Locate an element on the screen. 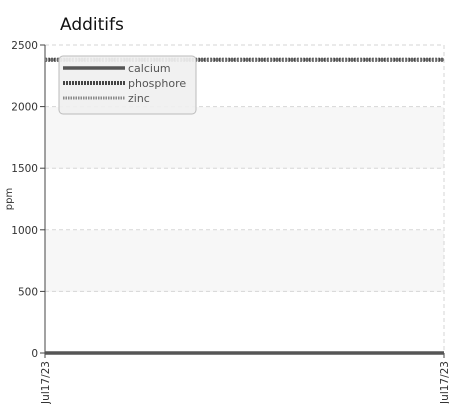  legend-label-phosphore: phosphore is located at coordinates (157, 83).